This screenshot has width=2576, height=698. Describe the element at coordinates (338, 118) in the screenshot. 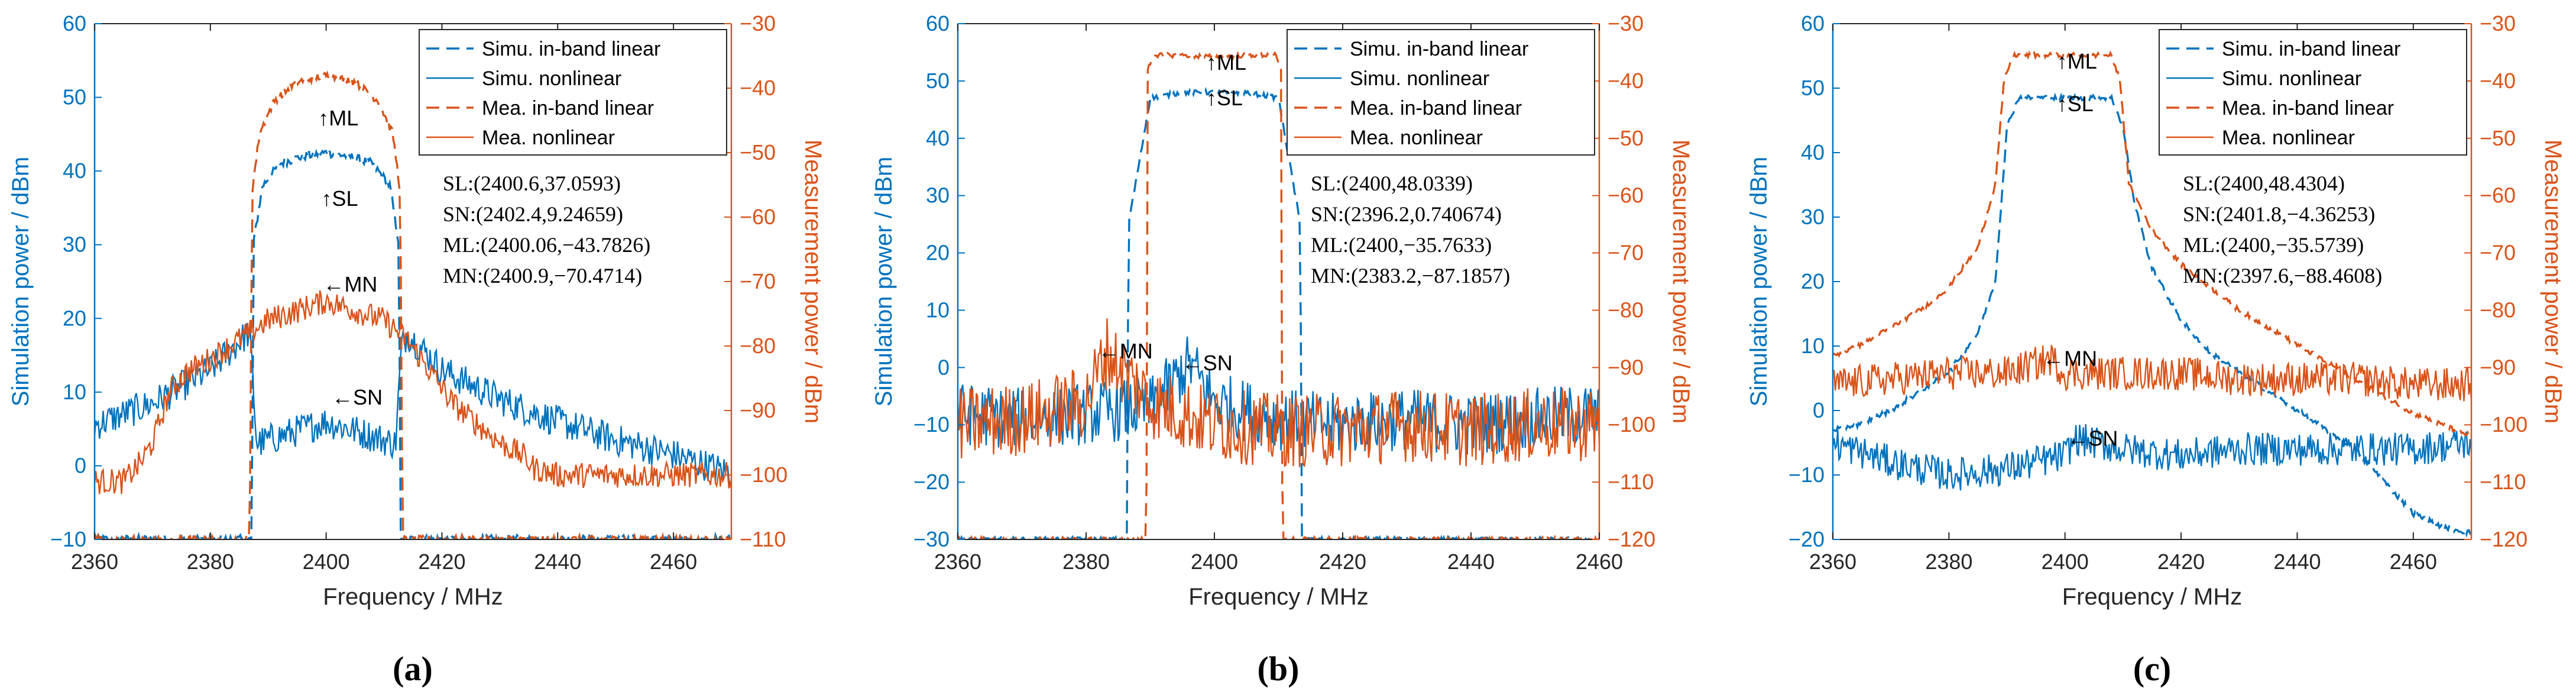

I see `marker-ml: ↑ML` at that location.